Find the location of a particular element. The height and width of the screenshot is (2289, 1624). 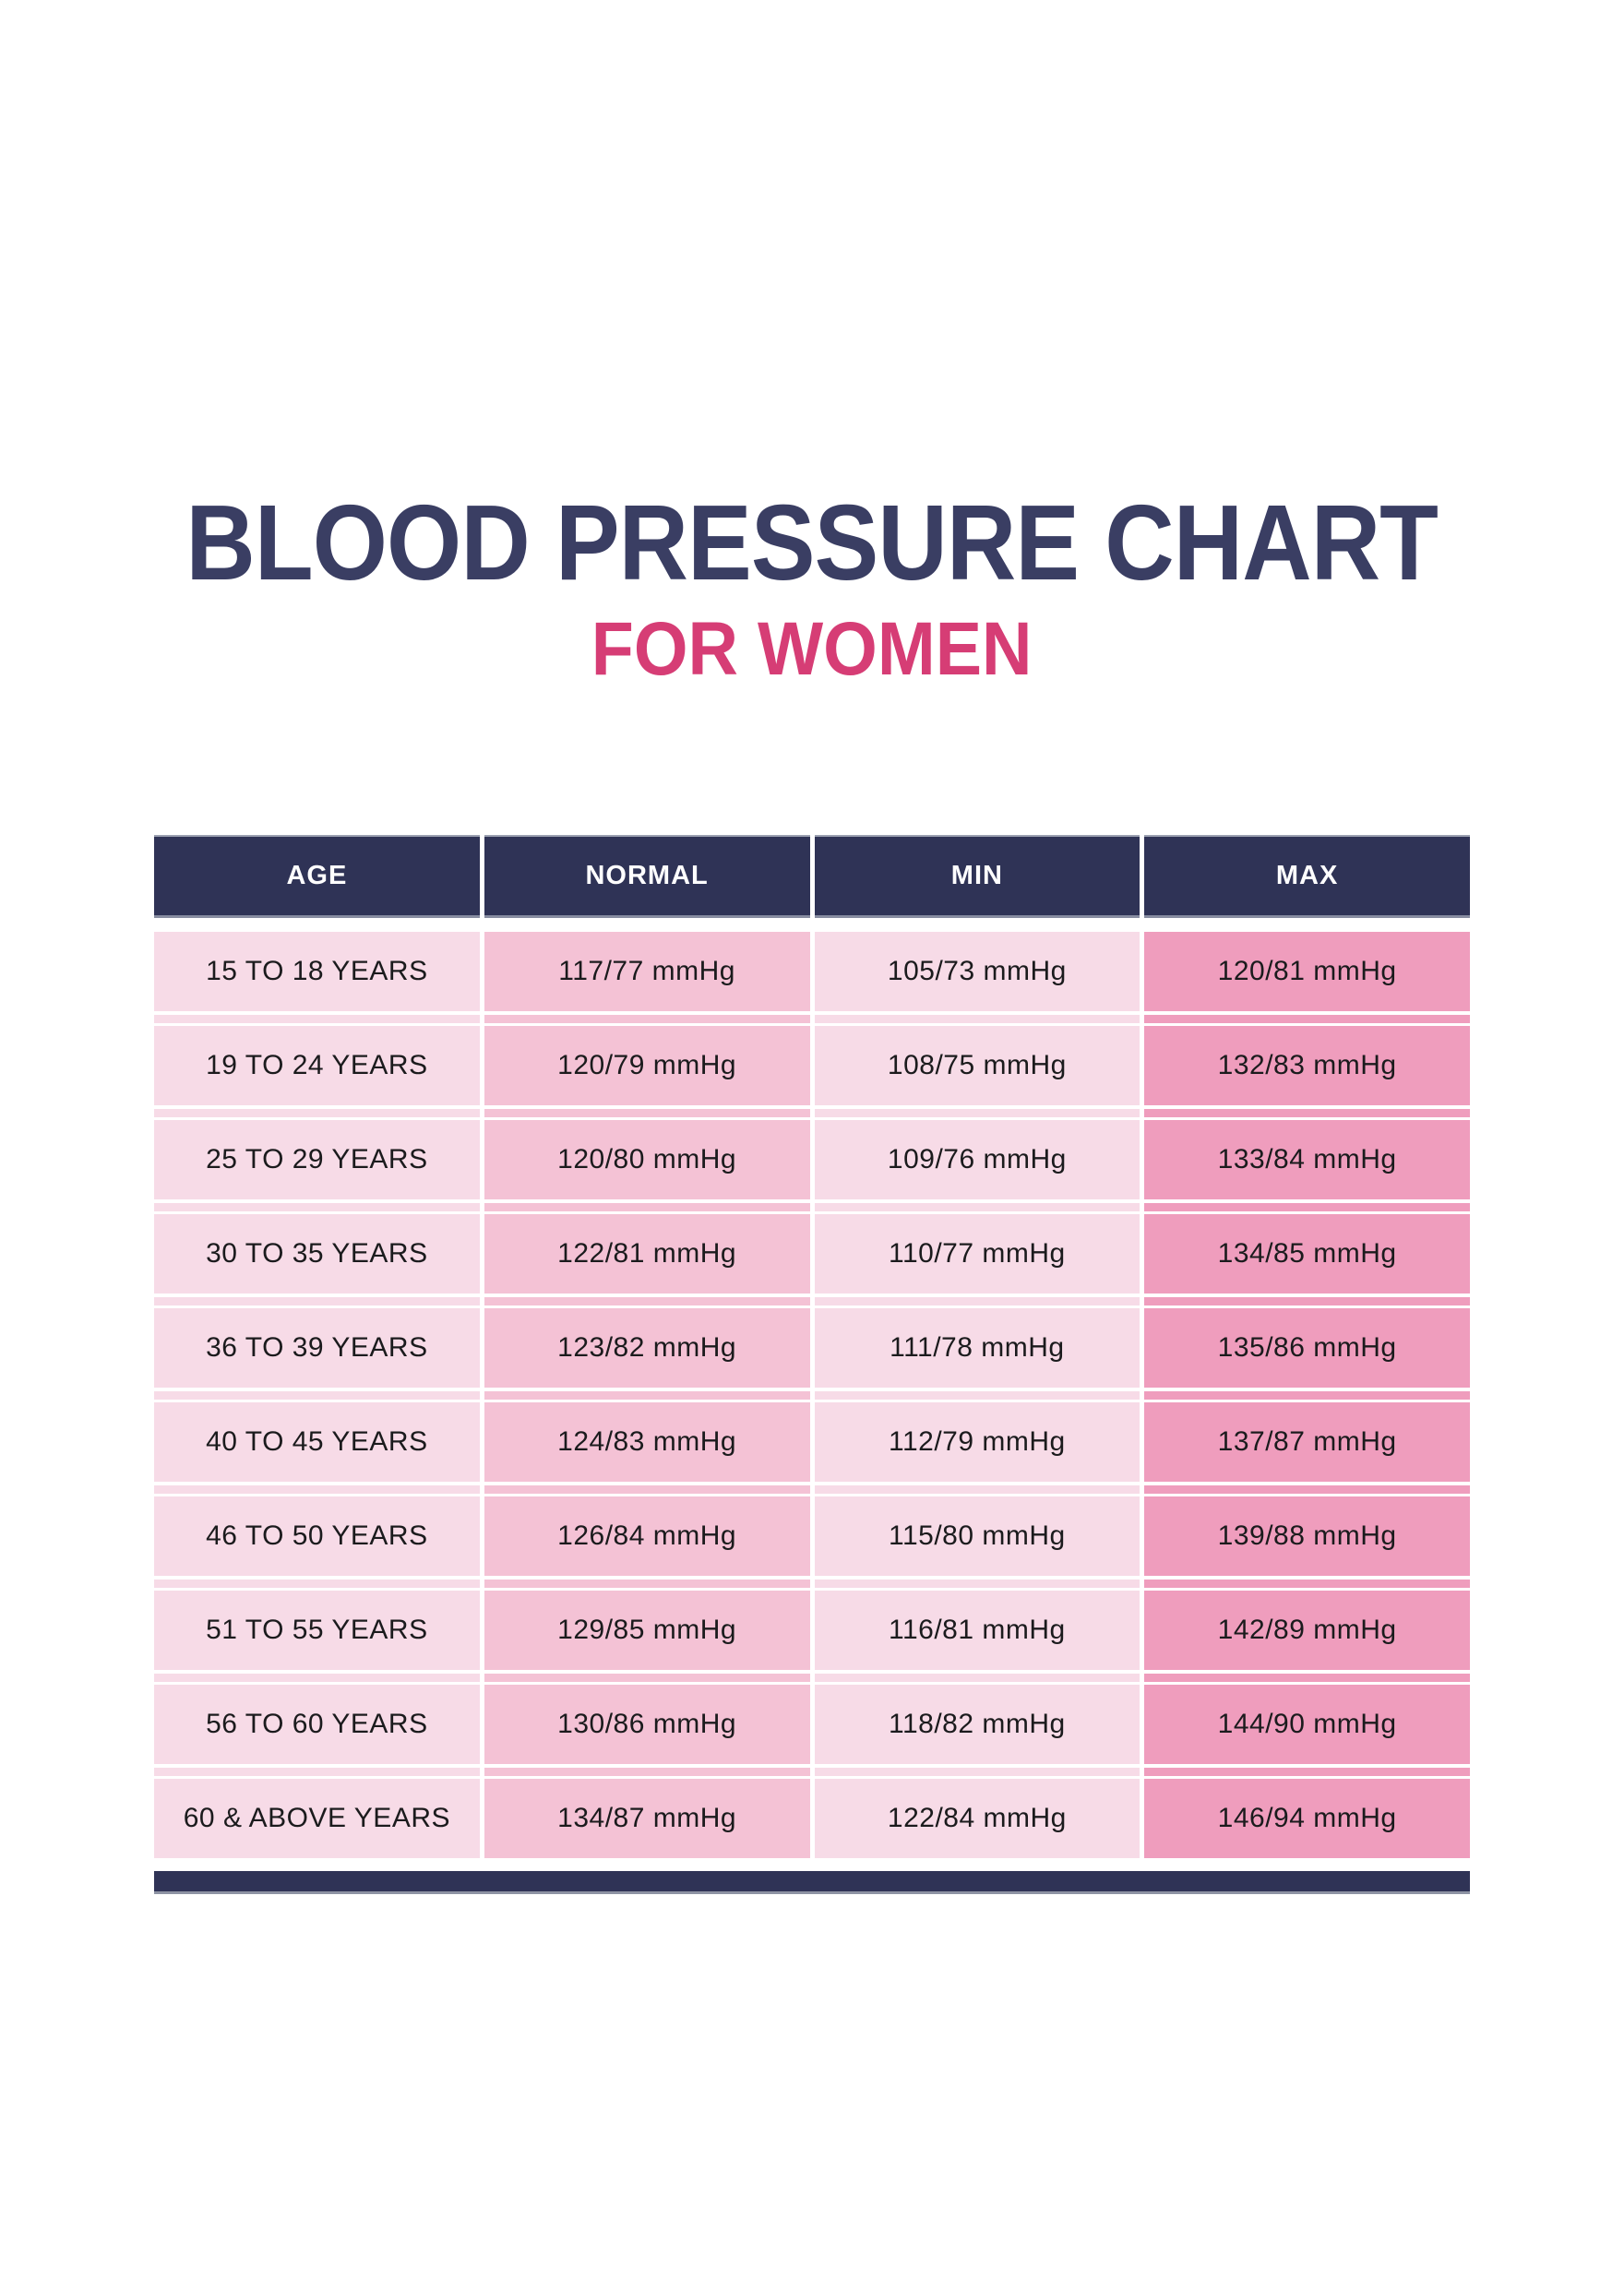

table-cell-age: 30 TO 35 YEARS is located at coordinates (317, 1259).